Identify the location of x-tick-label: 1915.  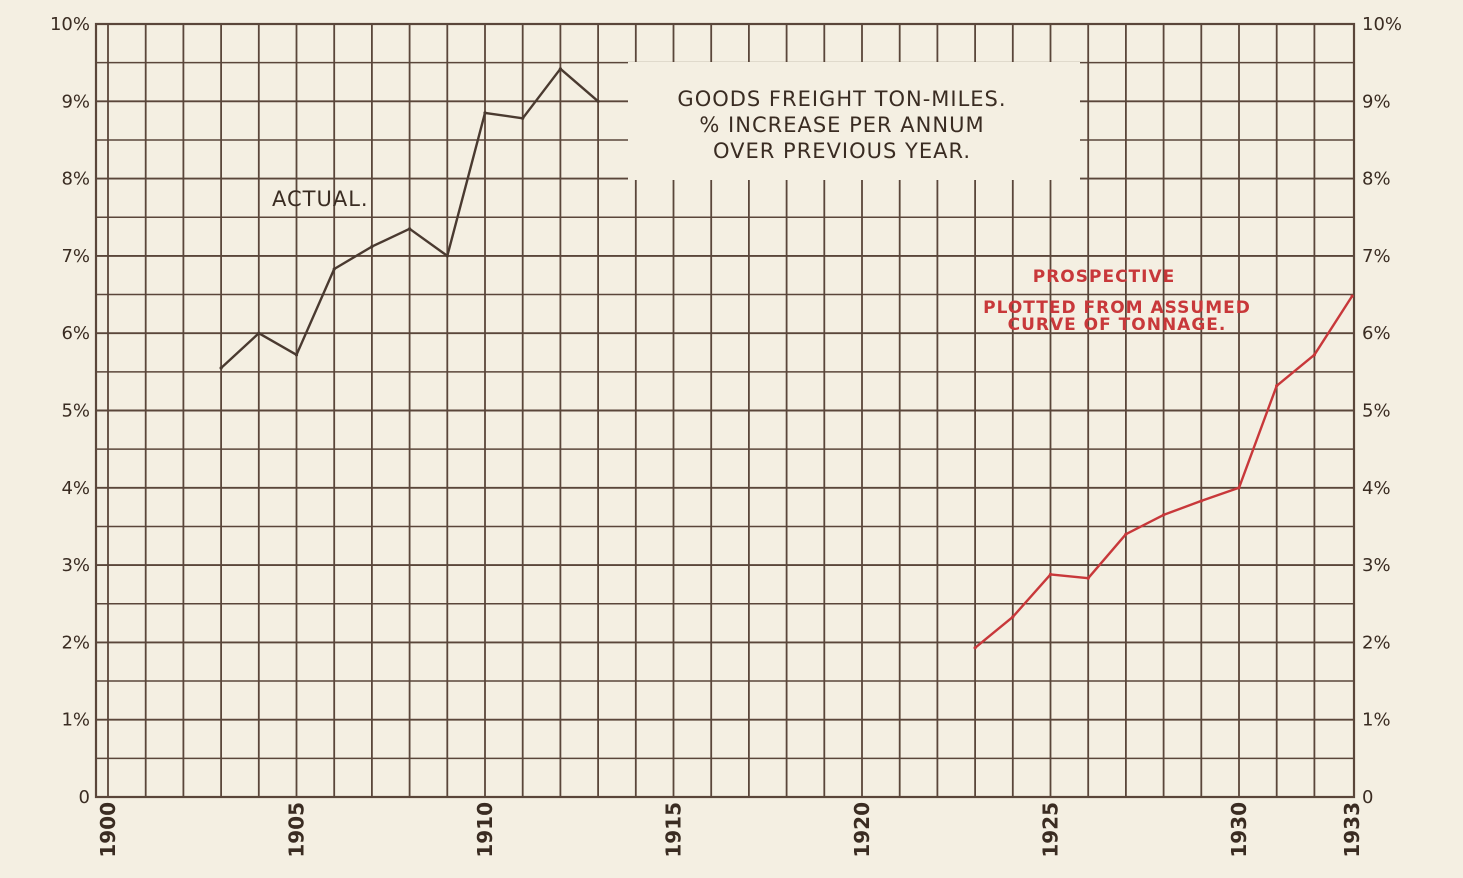
(674, 830).